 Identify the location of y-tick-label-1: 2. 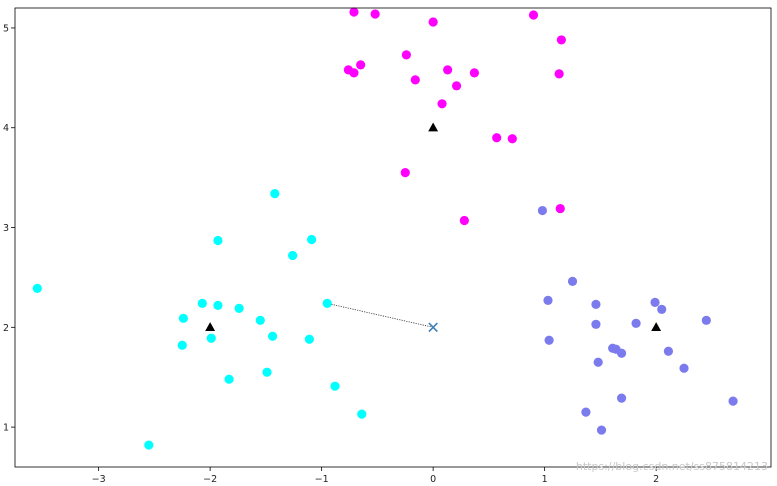
(6, 328).